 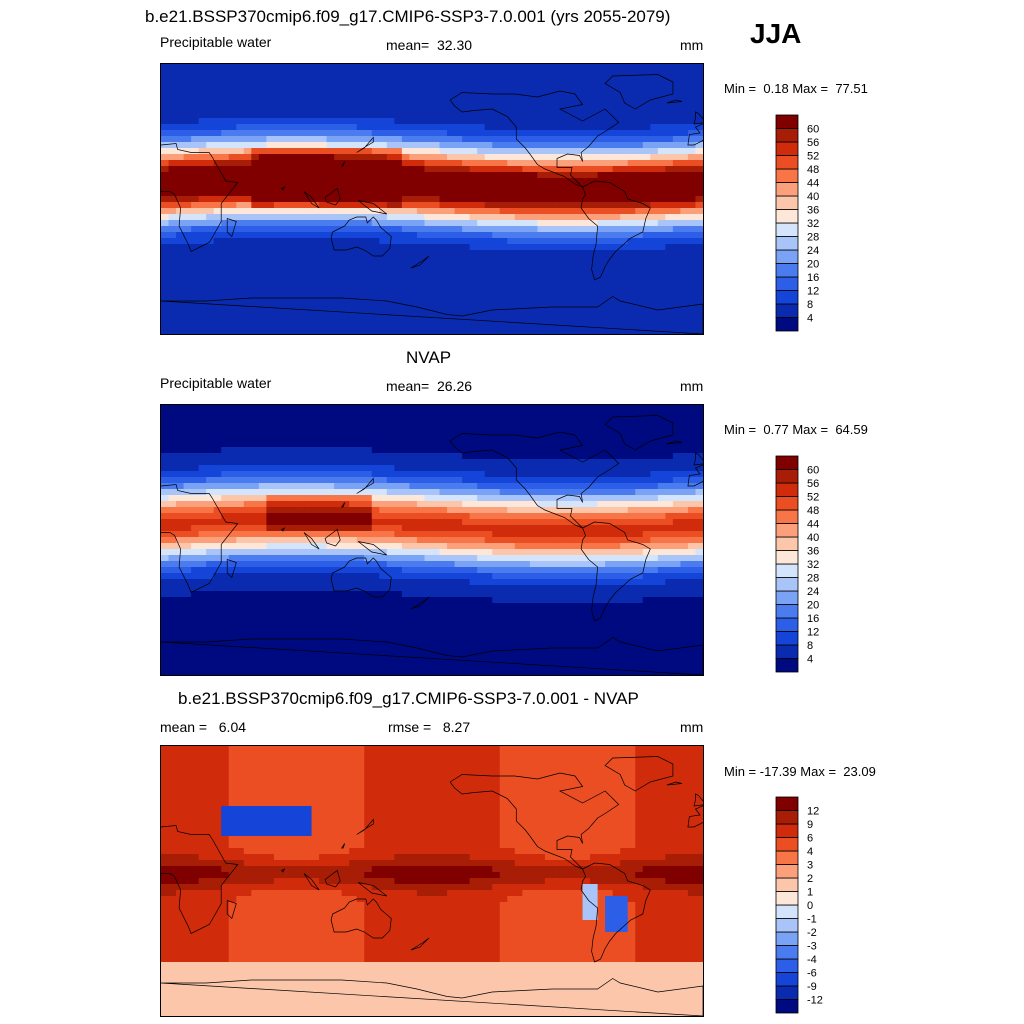 I want to click on panel3-coastlines, so click(x=432, y=886).